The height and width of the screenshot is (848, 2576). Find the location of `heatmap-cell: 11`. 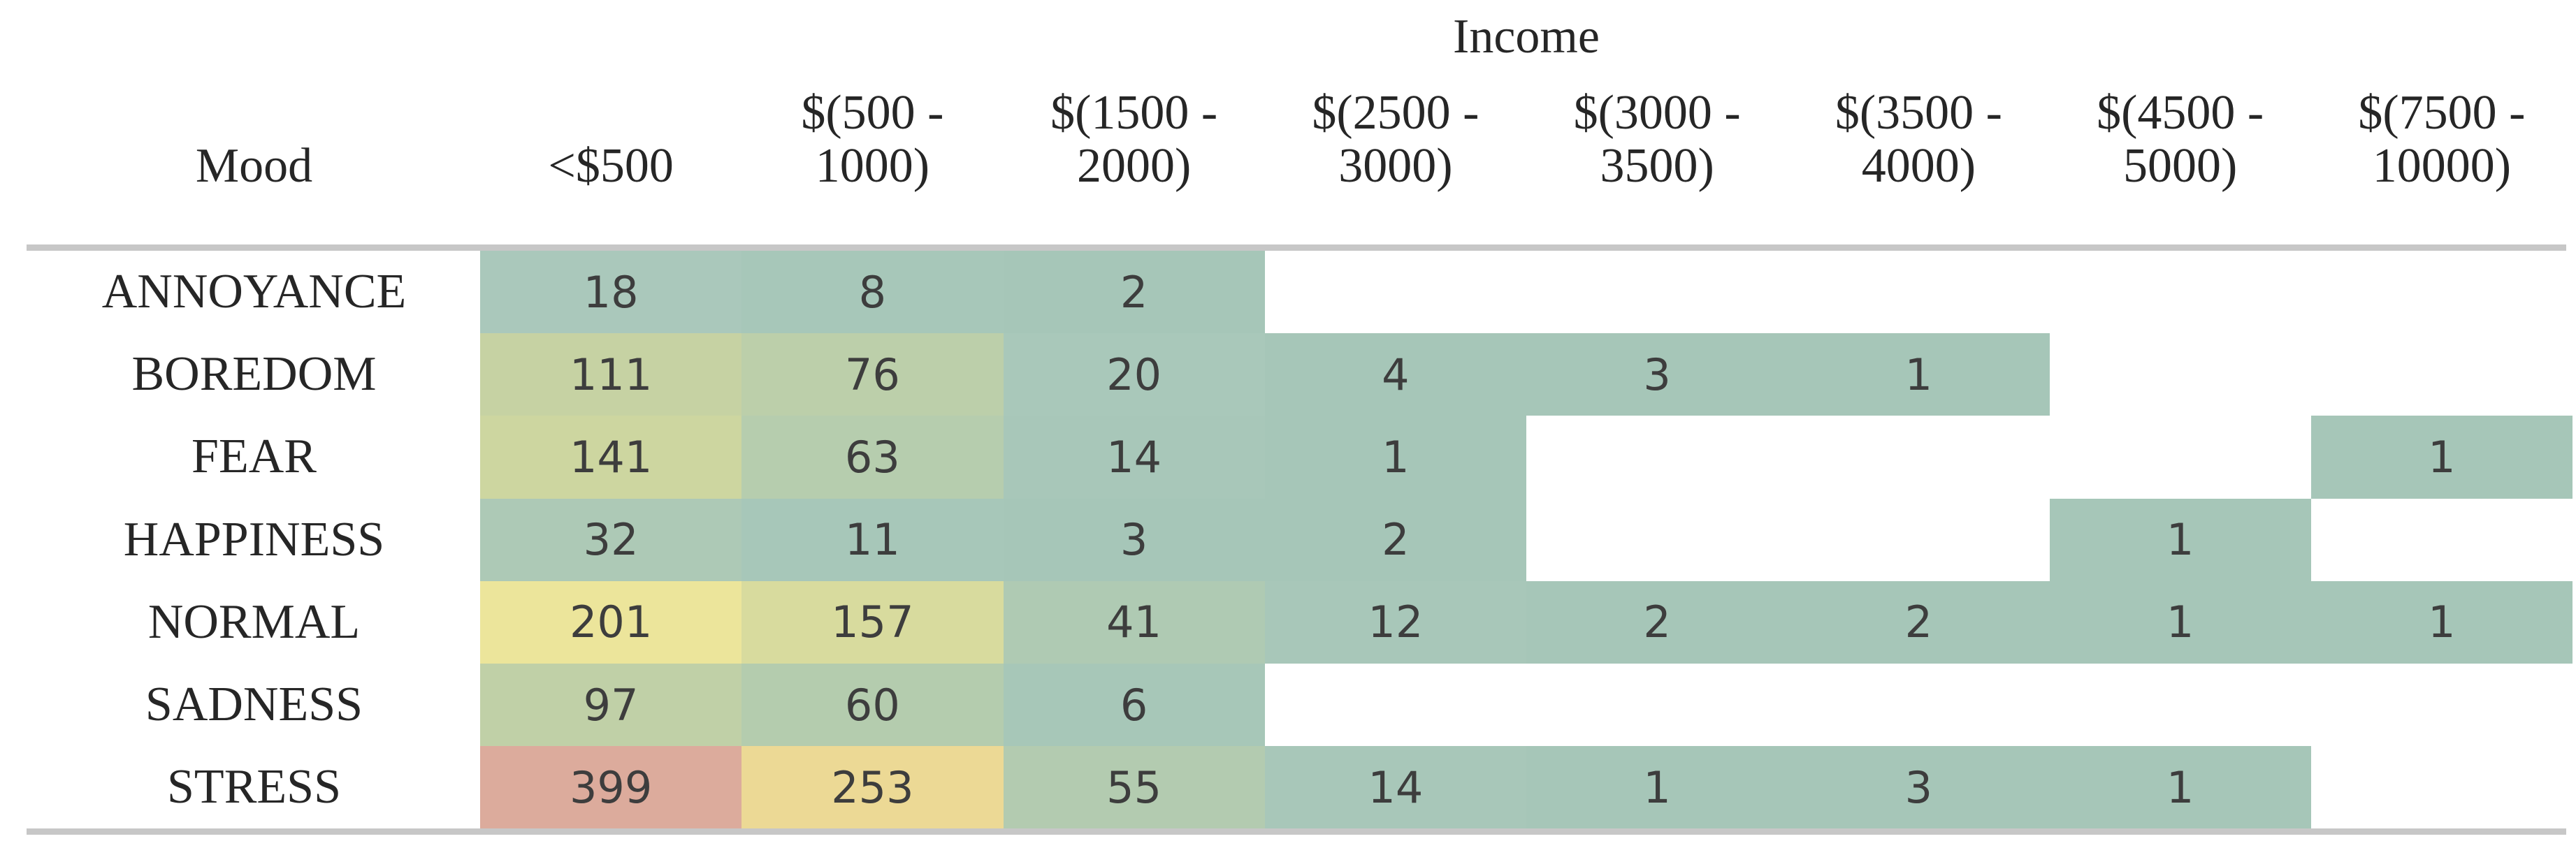

heatmap-cell: 11 is located at coordinates (872, 539).